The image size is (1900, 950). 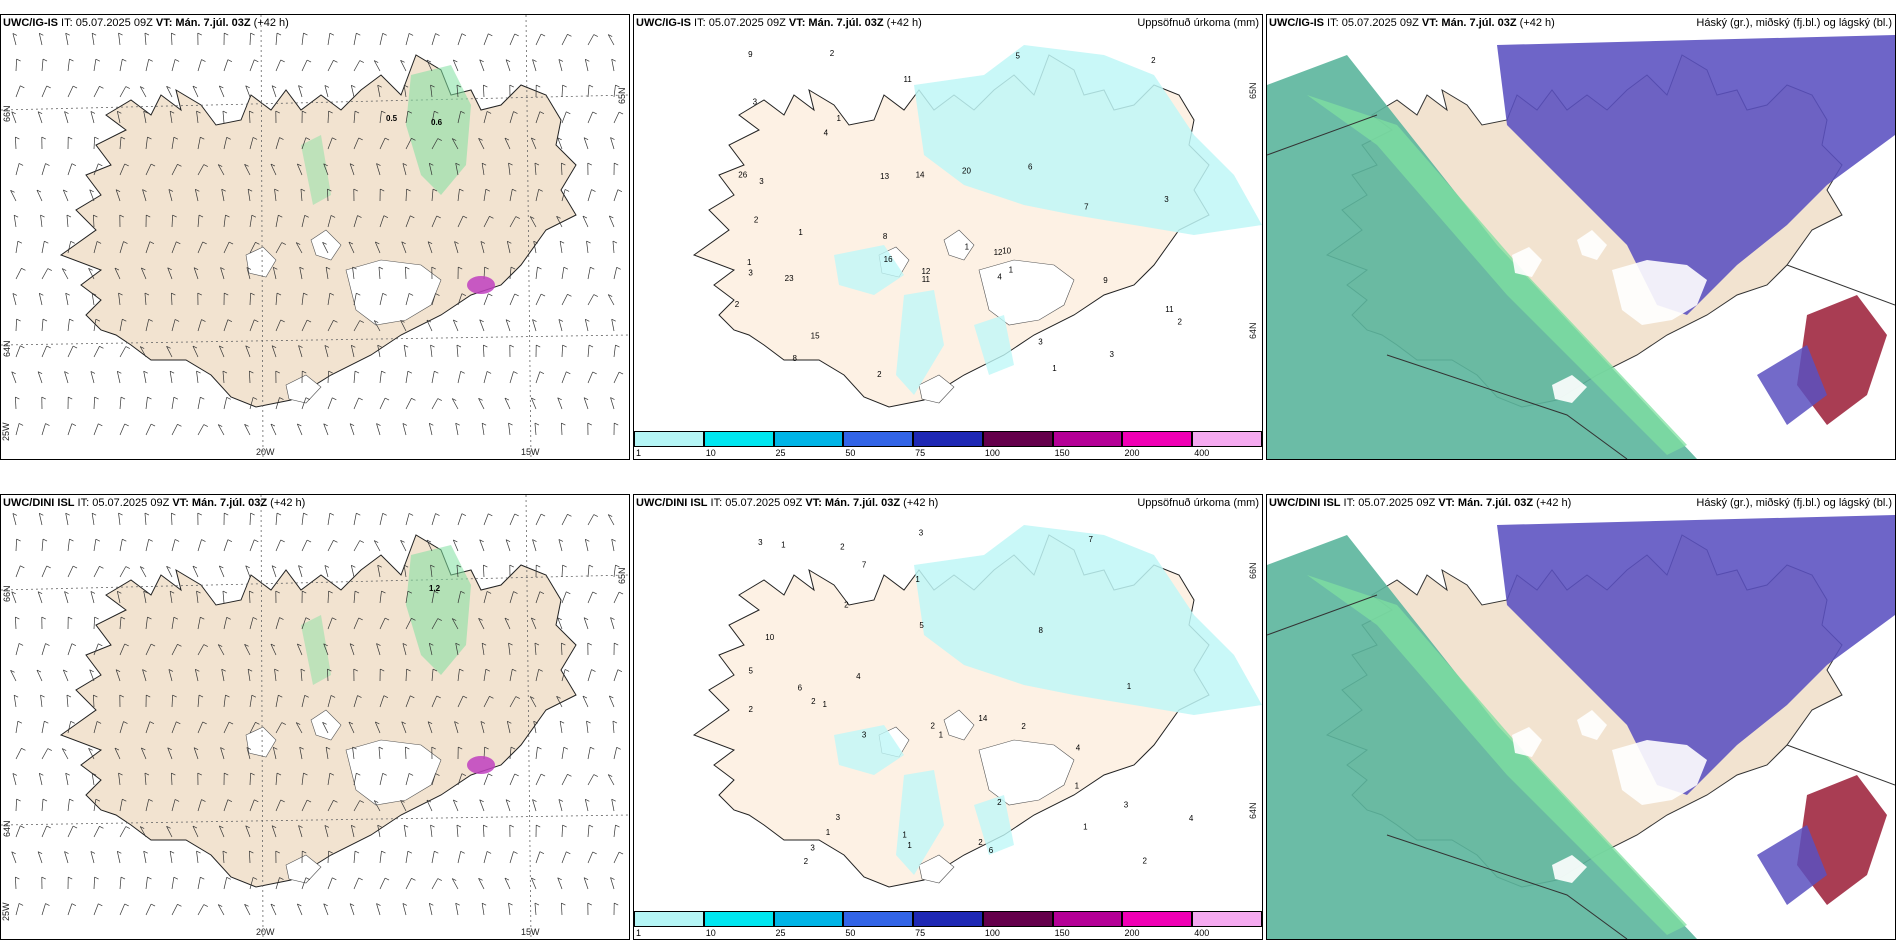 I want to click on precip-value: 12, so click(x=925, y=271).